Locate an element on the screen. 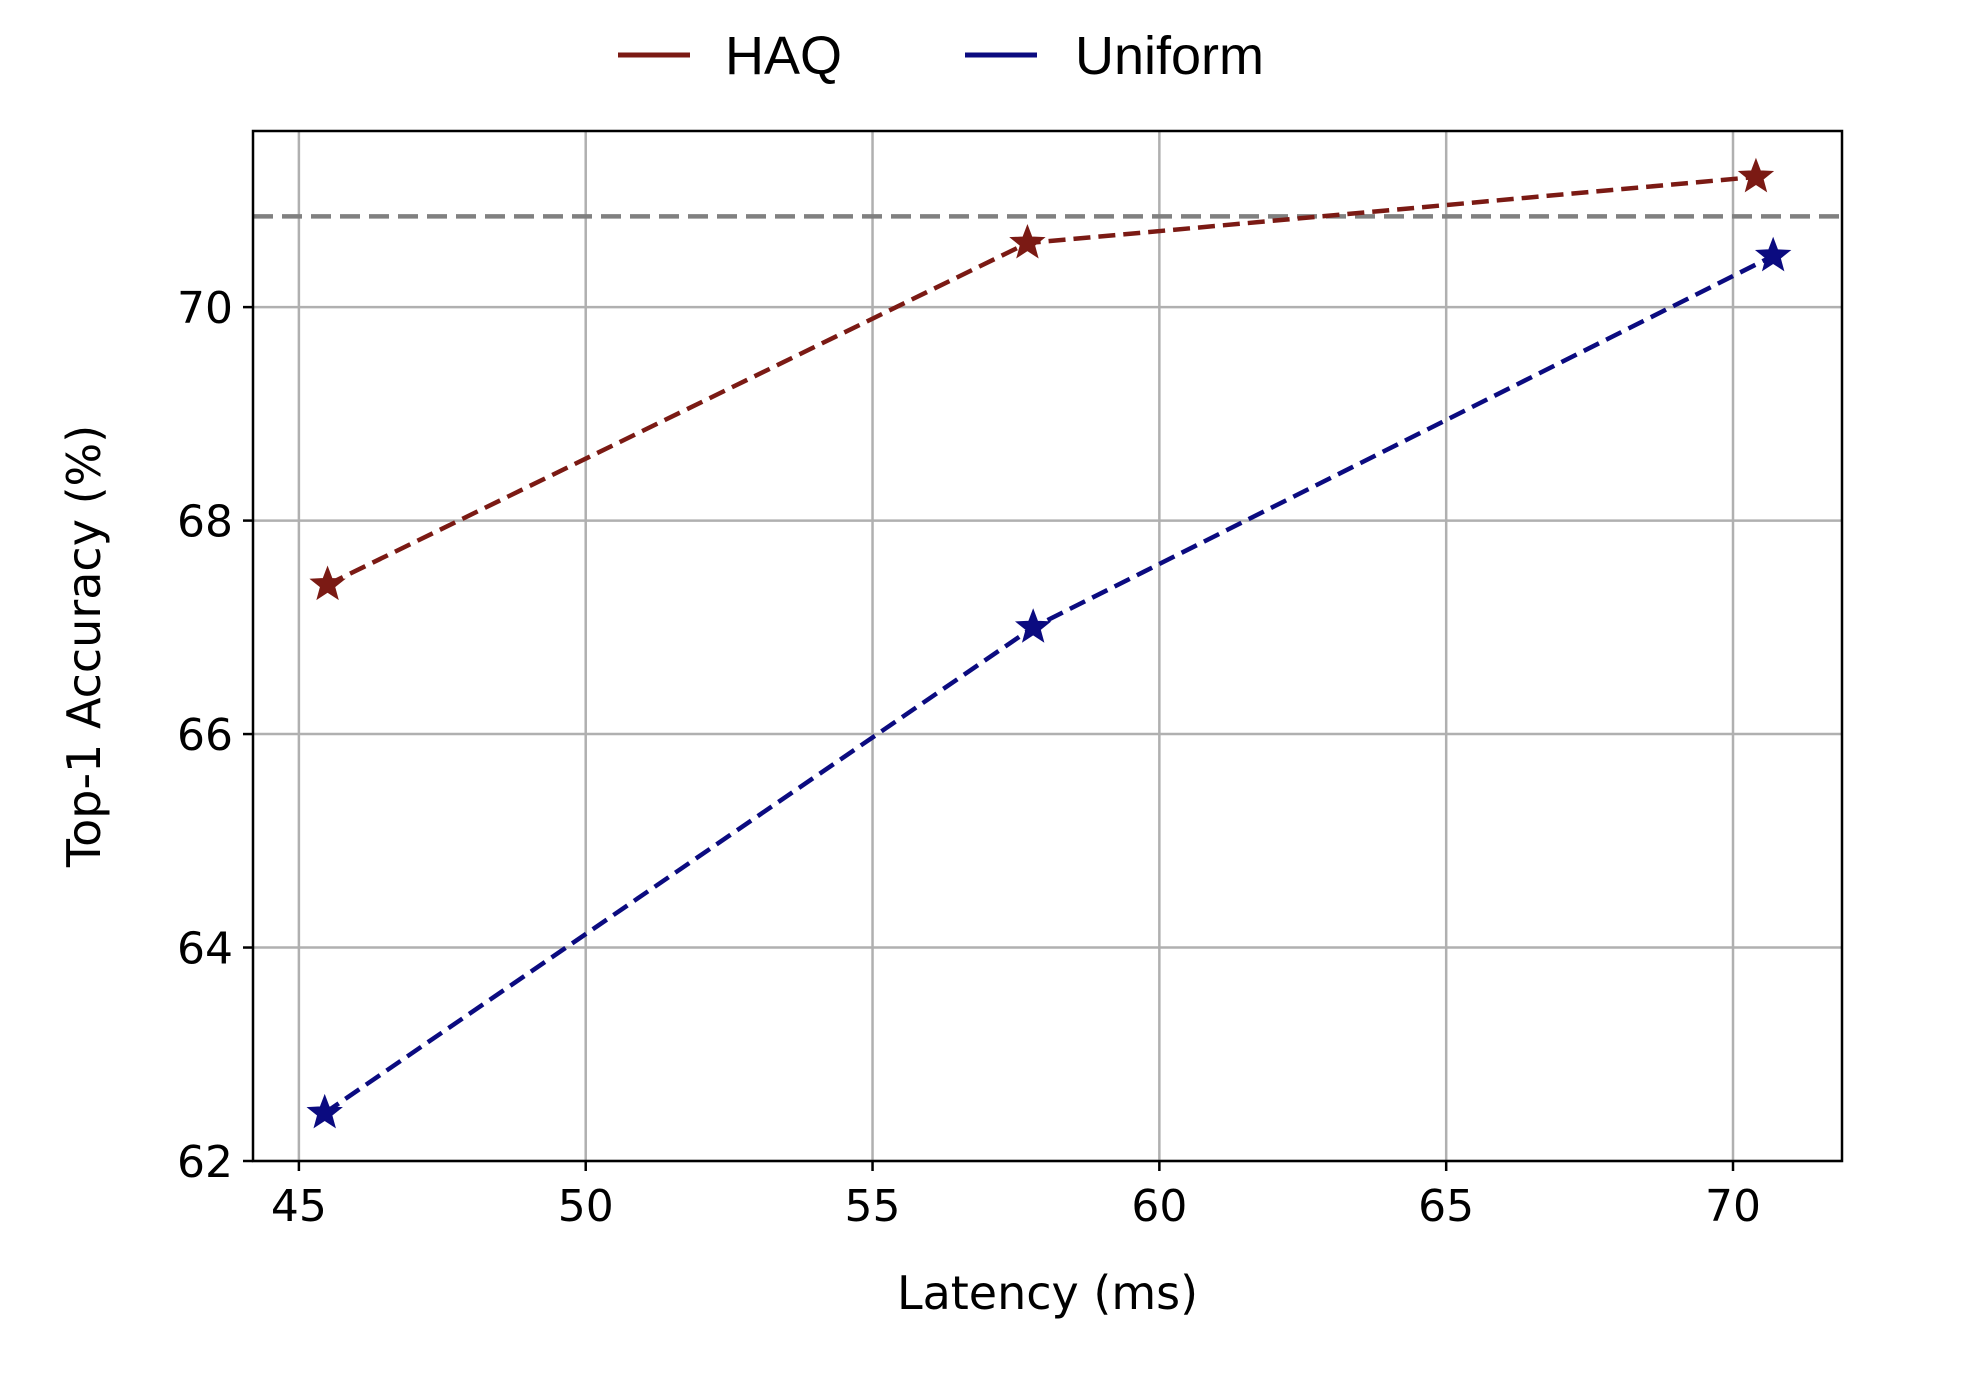 The image size is (1970, 1390). y-tick-label: 66 is located at coordinates (205, 735).